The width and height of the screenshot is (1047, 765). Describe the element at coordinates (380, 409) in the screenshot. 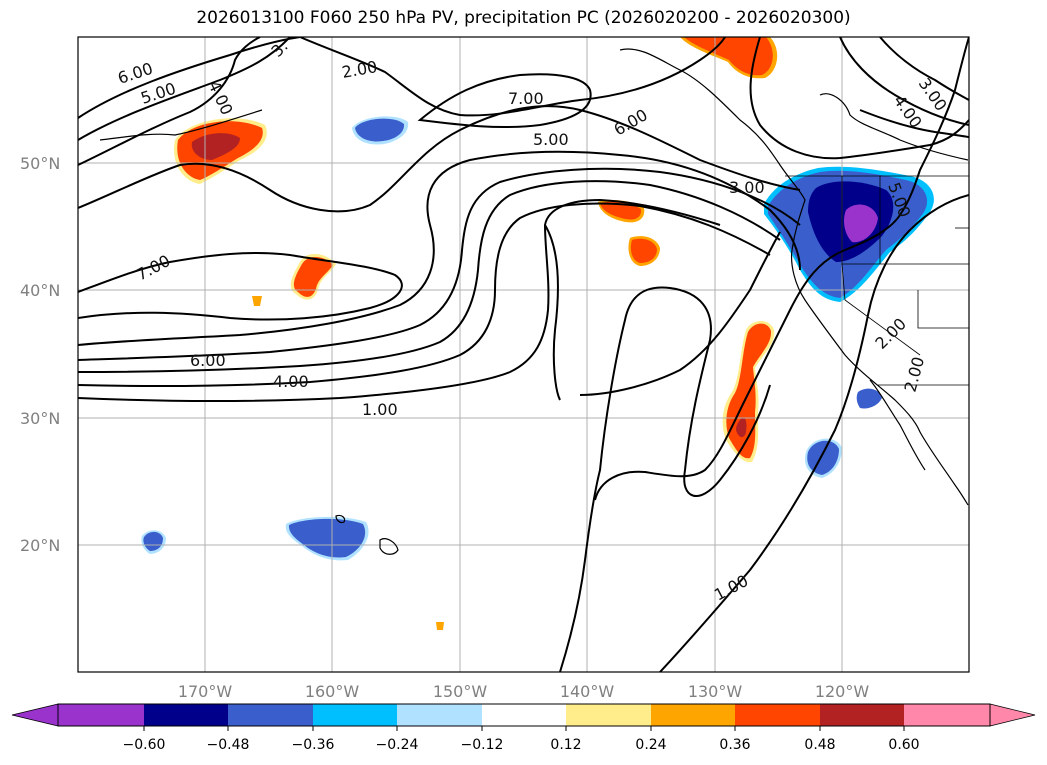

I see `contour-label: 1.00` at that location.